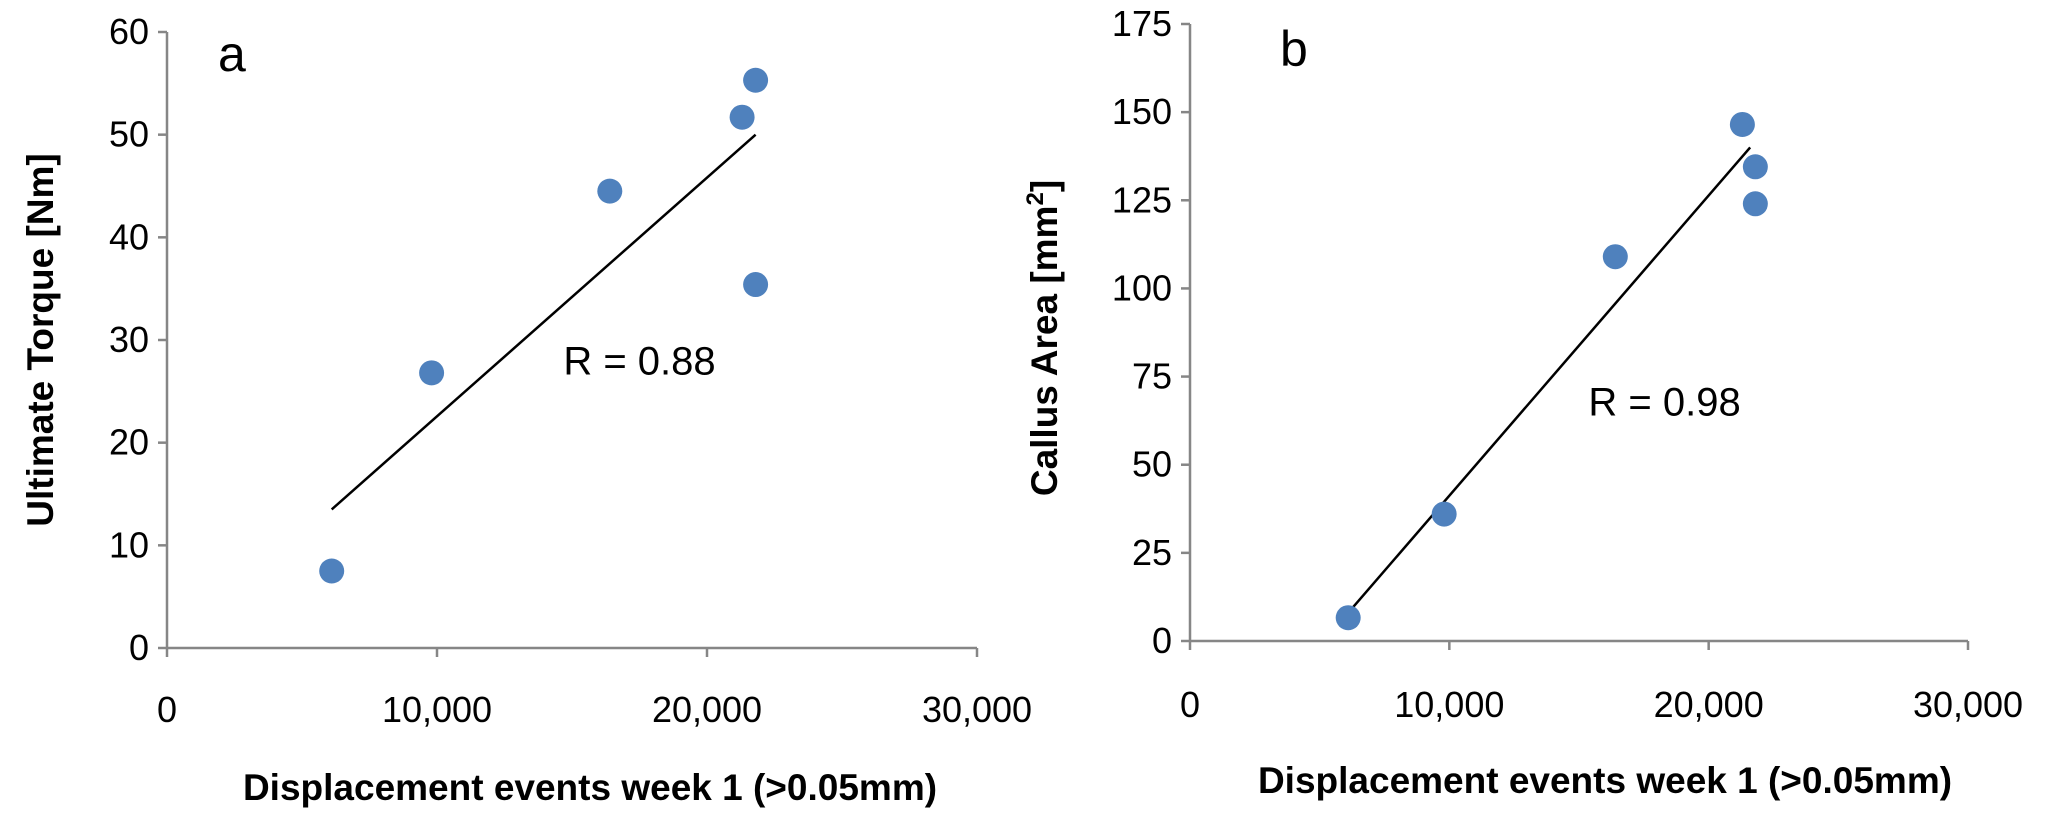 The image size is (2048, 817). I want to click on y-axis-title-end: ], so click(1044, 186).